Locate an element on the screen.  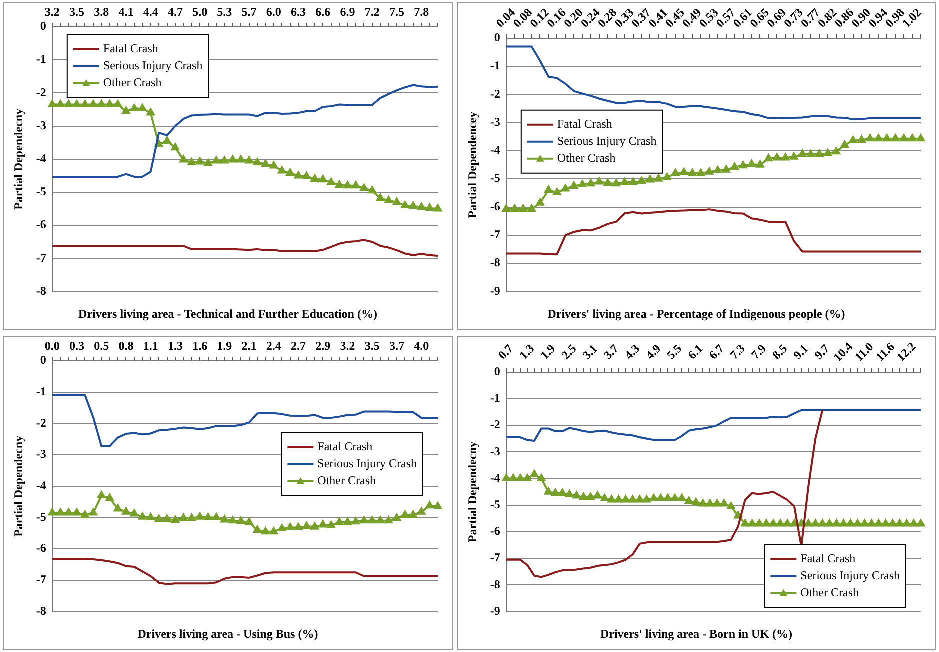
x-tick-label: 1.9 is located at coordinates (224, 346).